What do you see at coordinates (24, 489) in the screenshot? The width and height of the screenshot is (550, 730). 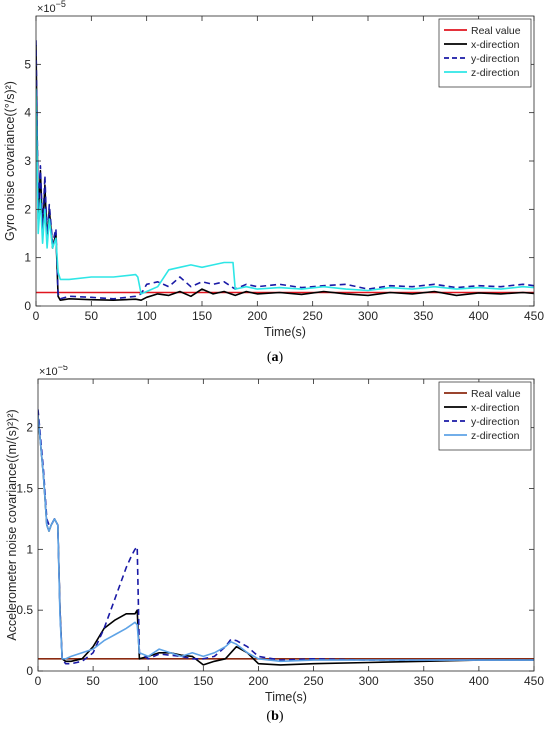 I see `y-tick-label: 1.5` at bounding box center [24, 489].